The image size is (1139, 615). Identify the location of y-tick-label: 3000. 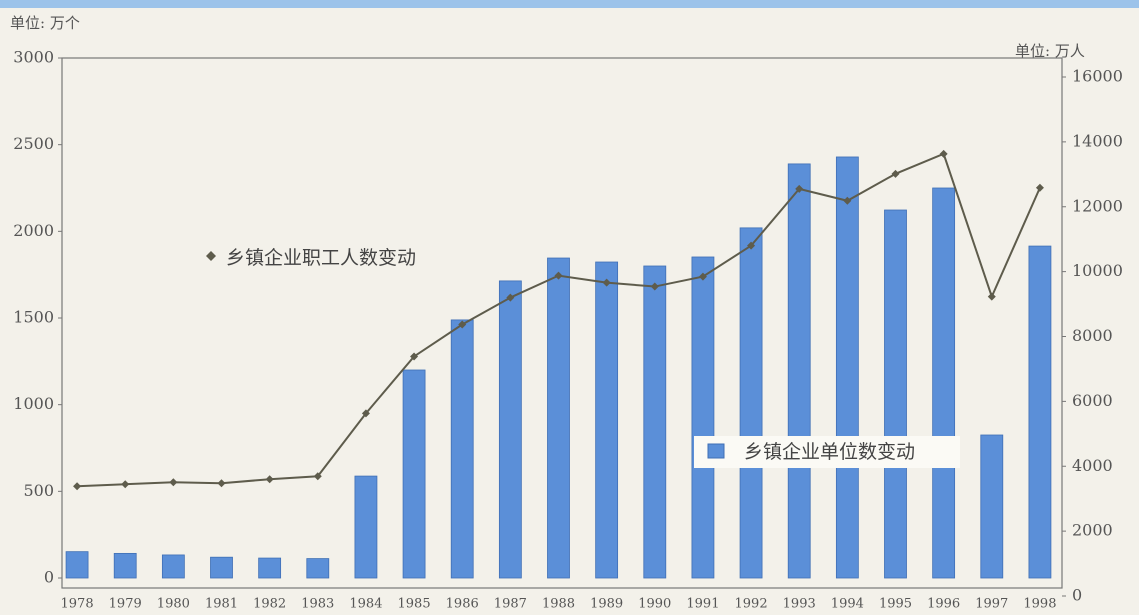
(33, 57).